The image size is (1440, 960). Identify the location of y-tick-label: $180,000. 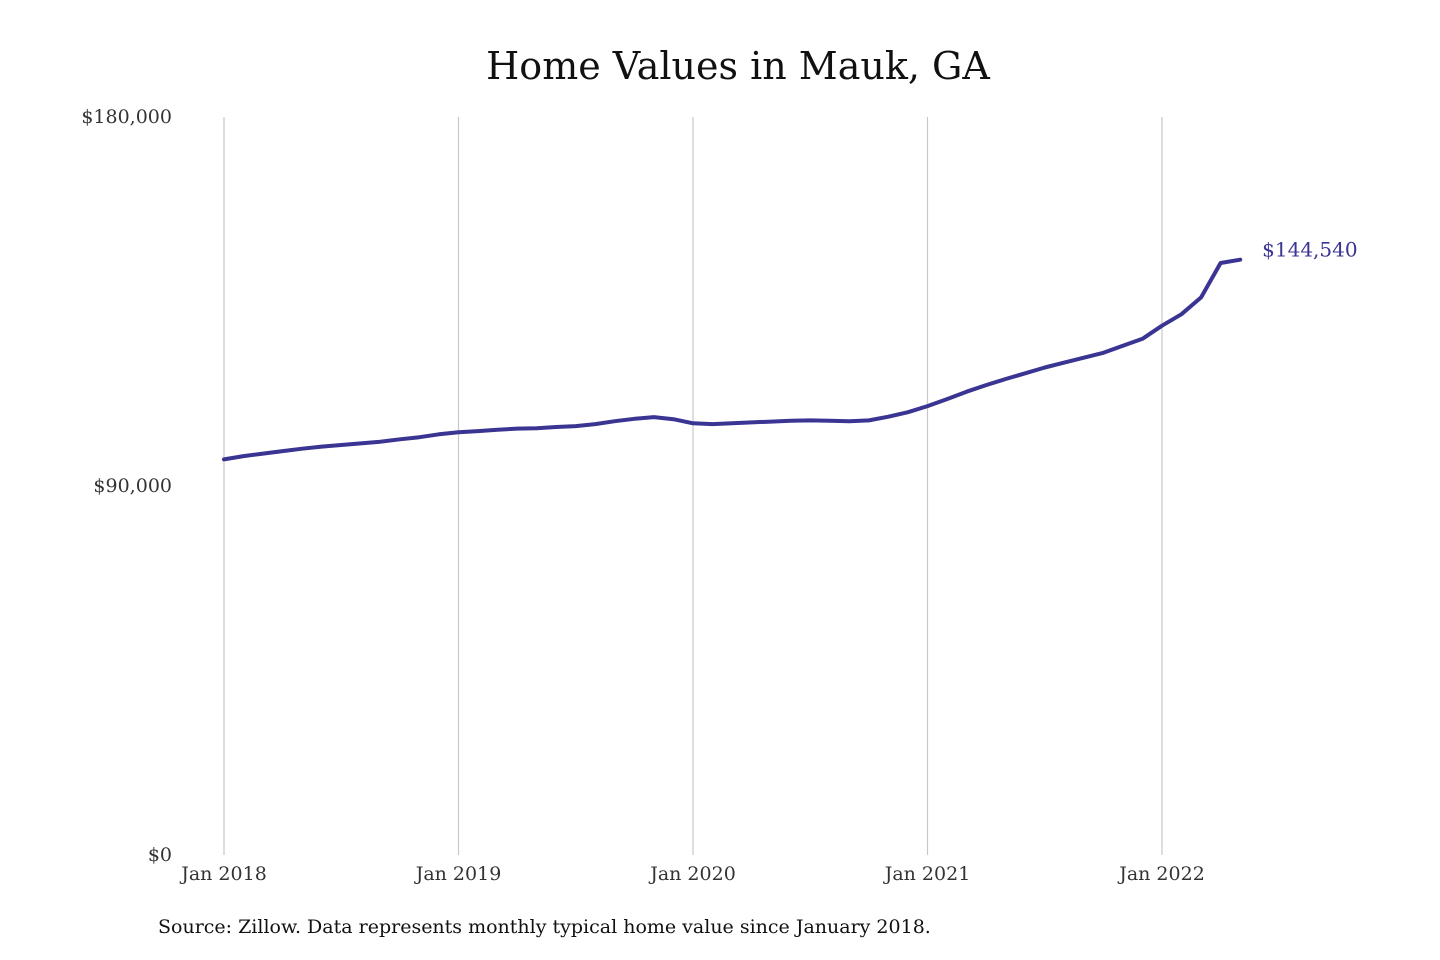
(126, 117).